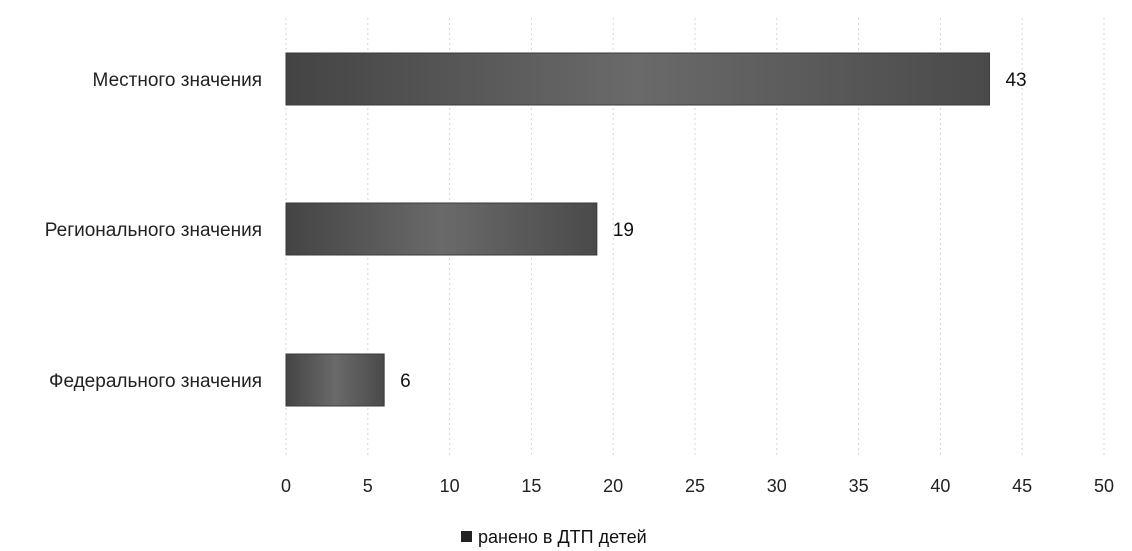 The image size is (1132, 551). What do you see at coordinates (940, 486) in the screenshot?
I see `x-tick-label: 40` at bounding box center [940, 486].